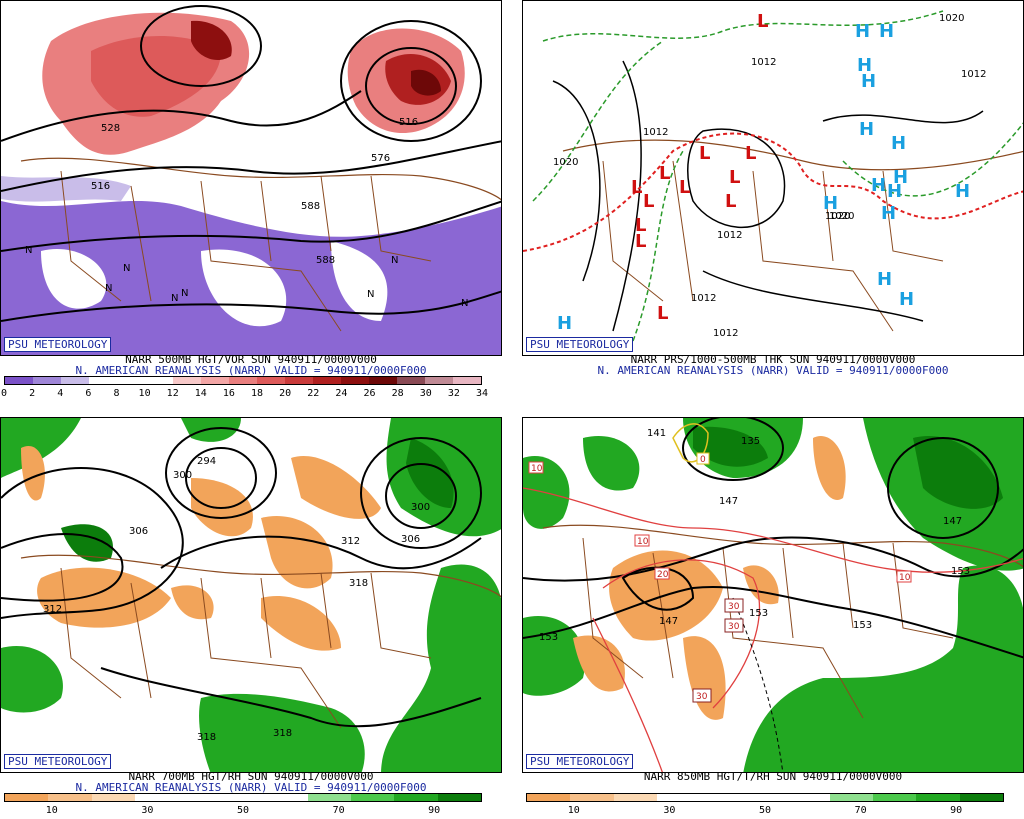  Describe the element at coordinates (750, 441) in the screenshot. I see `contour-label: 135` at that location.